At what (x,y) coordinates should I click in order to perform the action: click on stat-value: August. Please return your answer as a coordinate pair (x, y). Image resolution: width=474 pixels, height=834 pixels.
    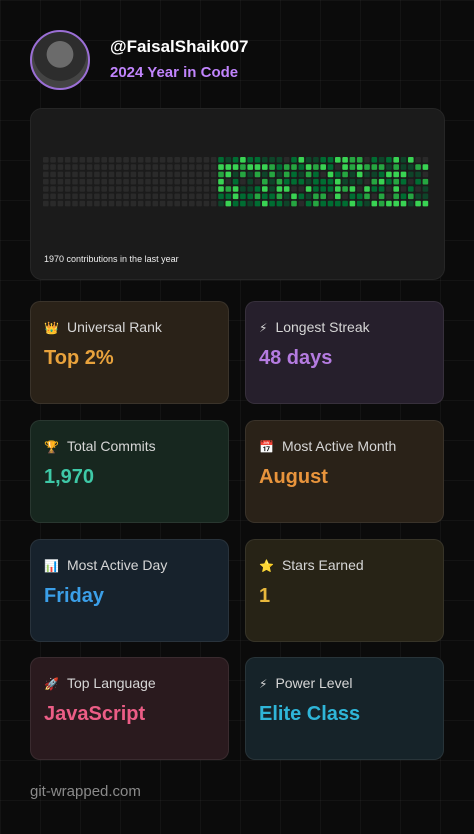
    Looking at the image, I should click on (293, 477).